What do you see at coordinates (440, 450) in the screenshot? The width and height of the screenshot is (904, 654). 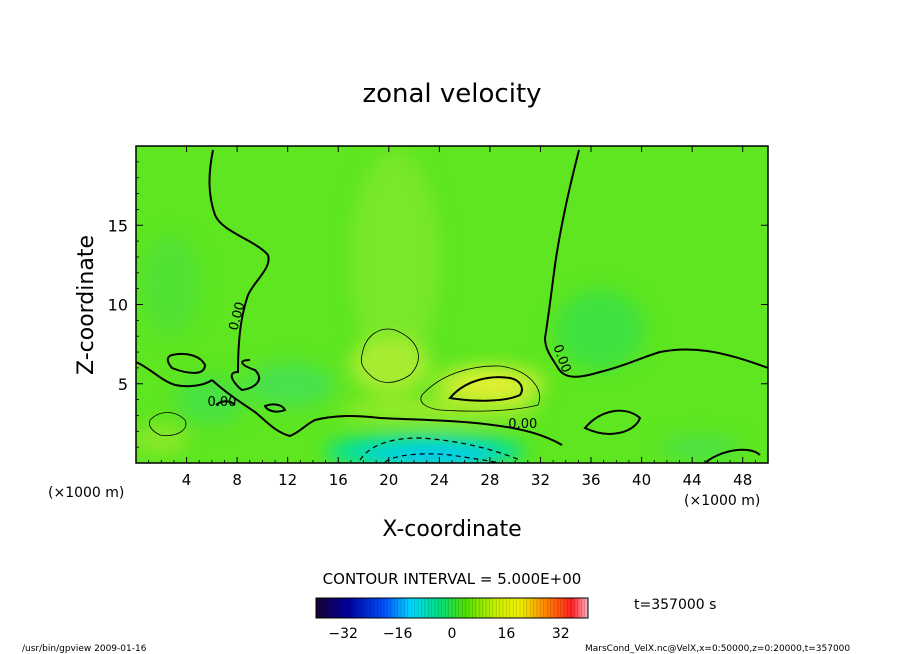 I see `negative-contours` at bounding box center [440, 450].